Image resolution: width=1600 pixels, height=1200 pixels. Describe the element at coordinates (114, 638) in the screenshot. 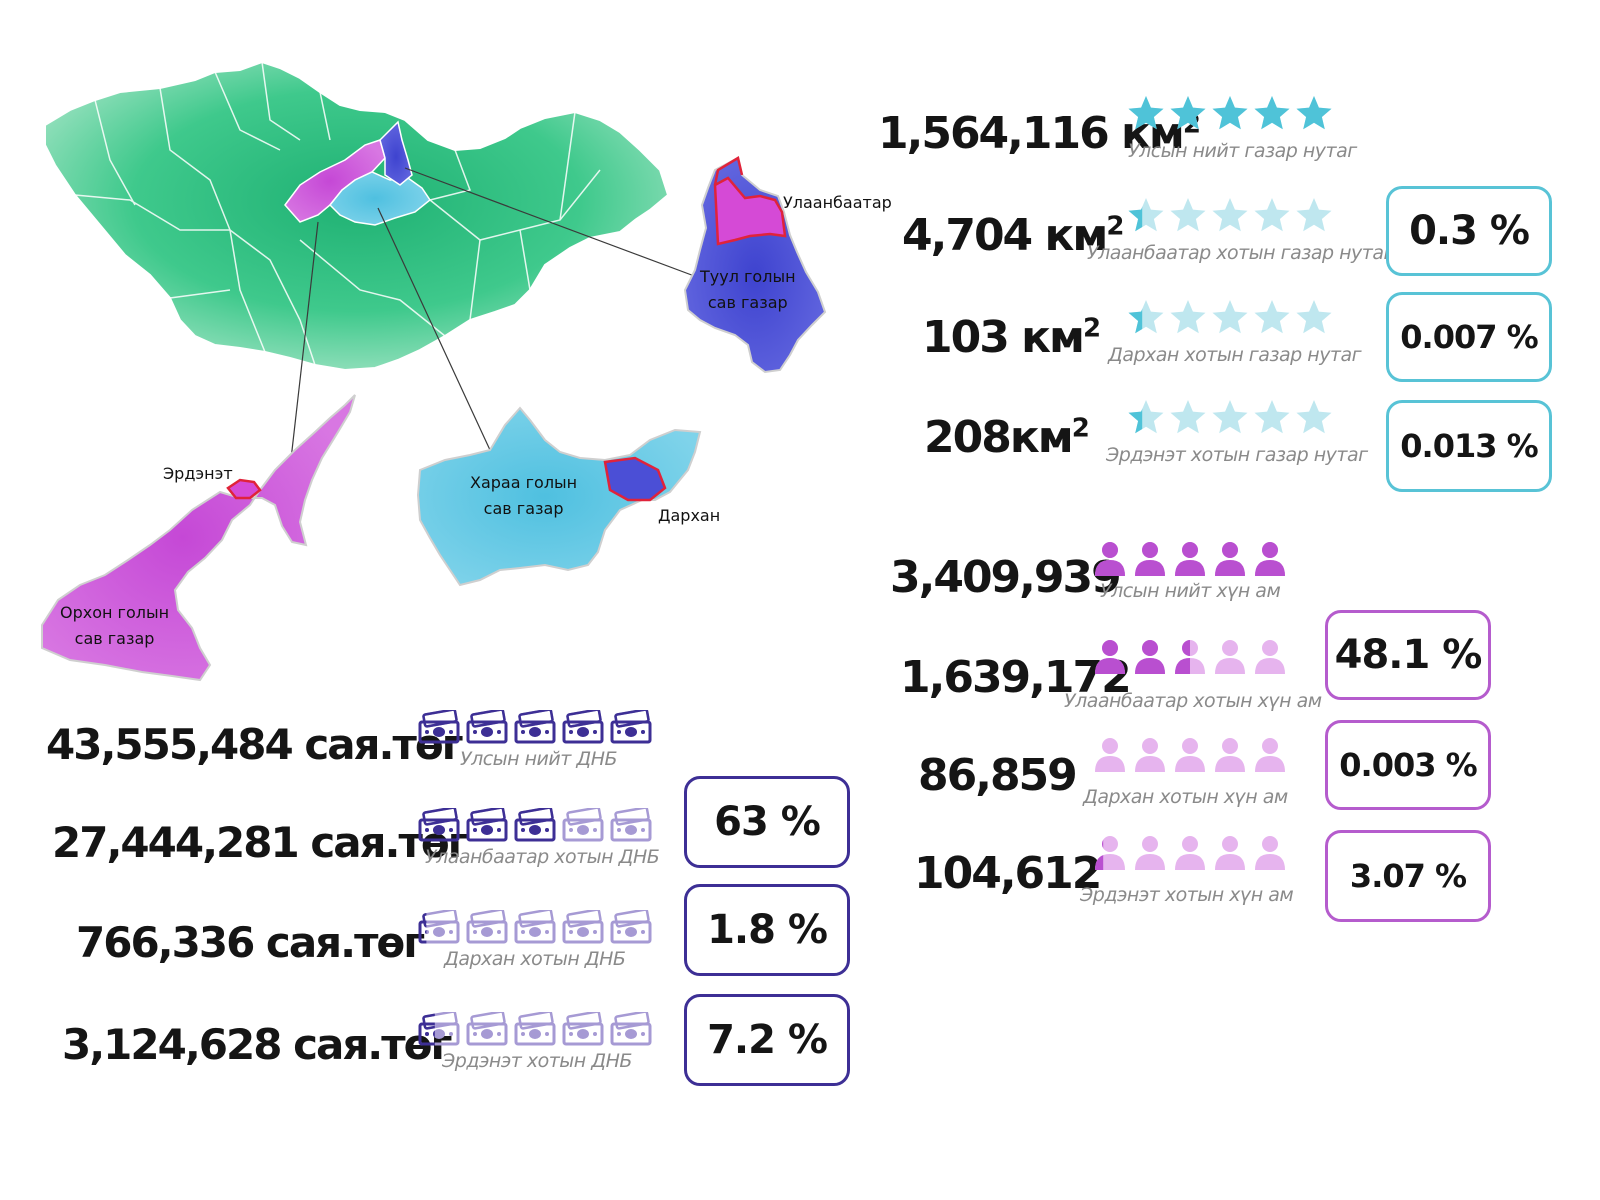

I see `orkhon-basin-label-line2: сав газар` at that location.